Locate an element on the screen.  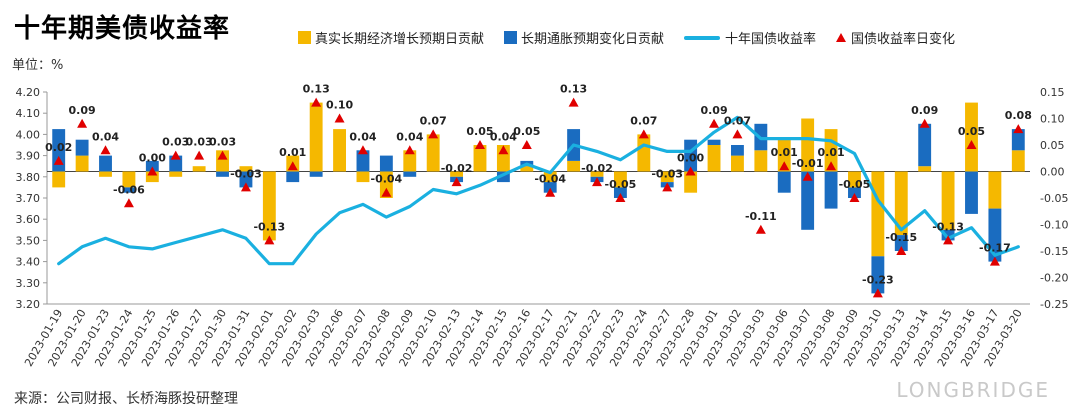
data-label: -0.05 is located at coordinates (855, 184).